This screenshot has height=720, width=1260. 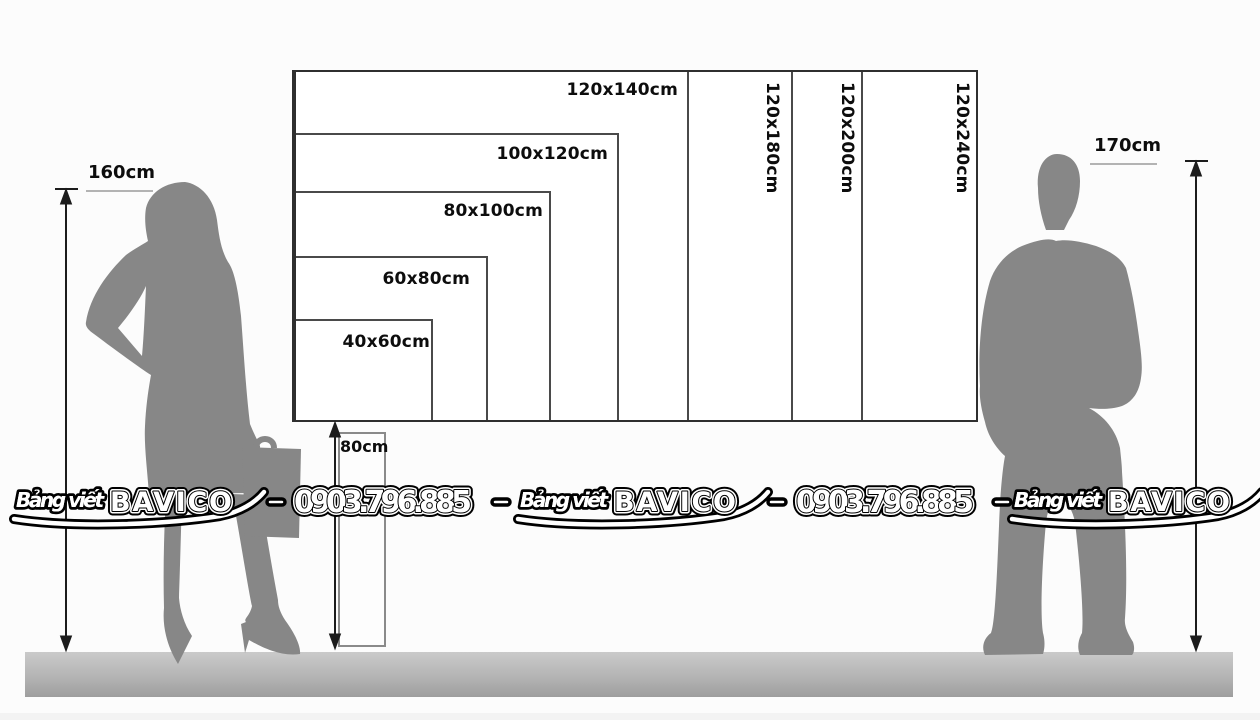 I want to click on woman-silhouette, so click(x=193, y=423).